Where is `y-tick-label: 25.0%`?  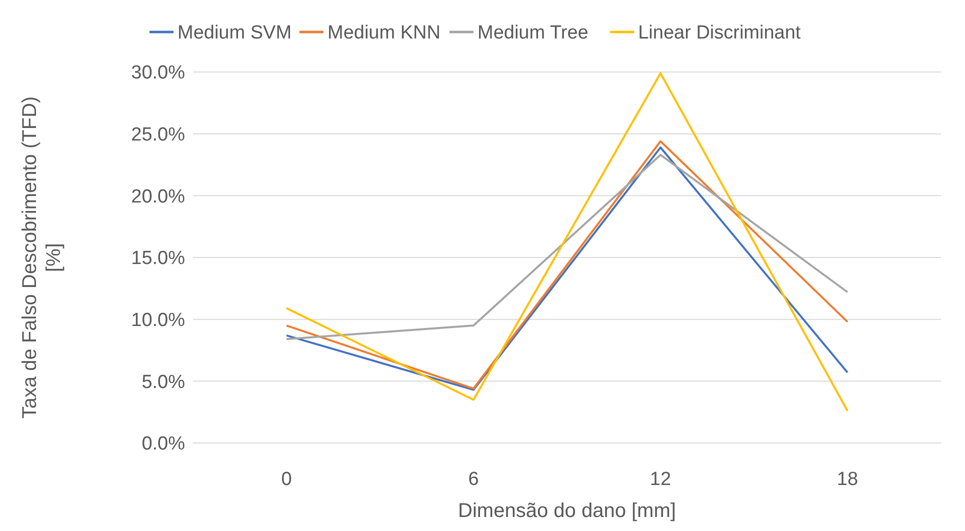 y-tick-label: 25.0% is located at coordinates (158, 135).